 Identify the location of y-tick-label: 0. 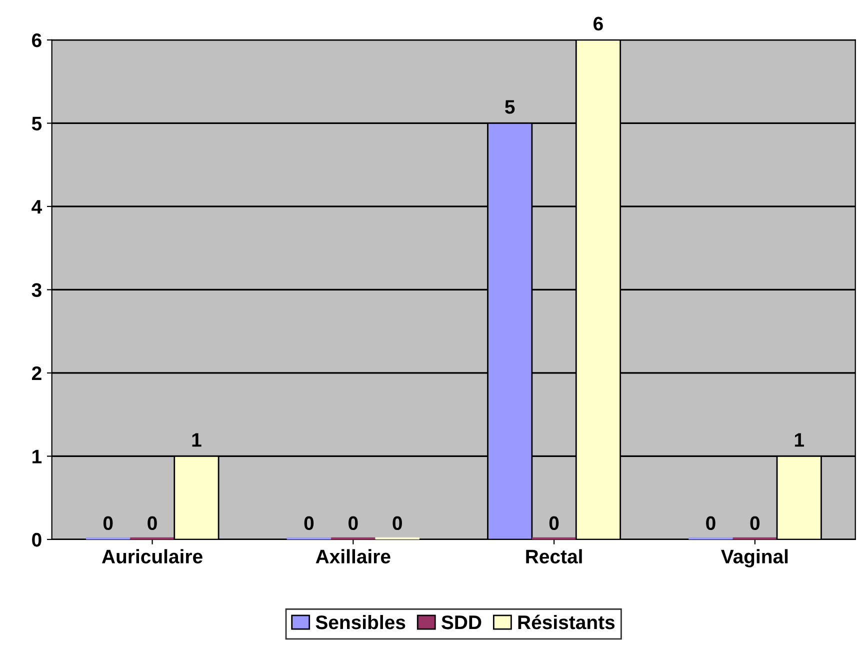
(37, 539).